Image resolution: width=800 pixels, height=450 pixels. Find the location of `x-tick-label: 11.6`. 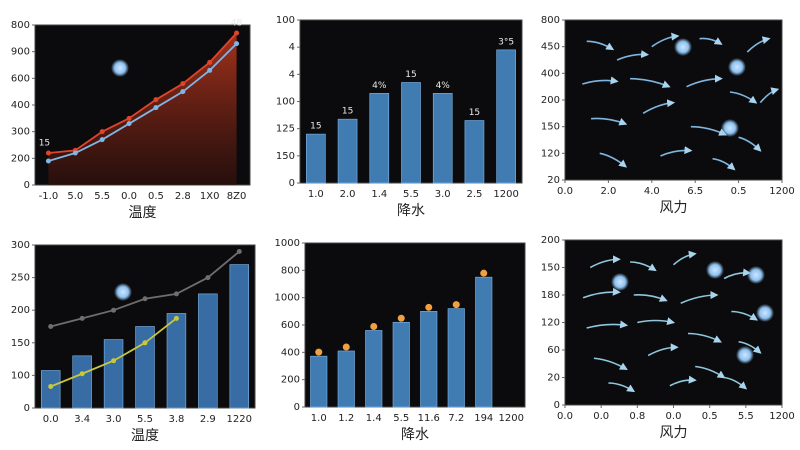

x-tick-label: 11.6 is located at coordinates (429, 418).